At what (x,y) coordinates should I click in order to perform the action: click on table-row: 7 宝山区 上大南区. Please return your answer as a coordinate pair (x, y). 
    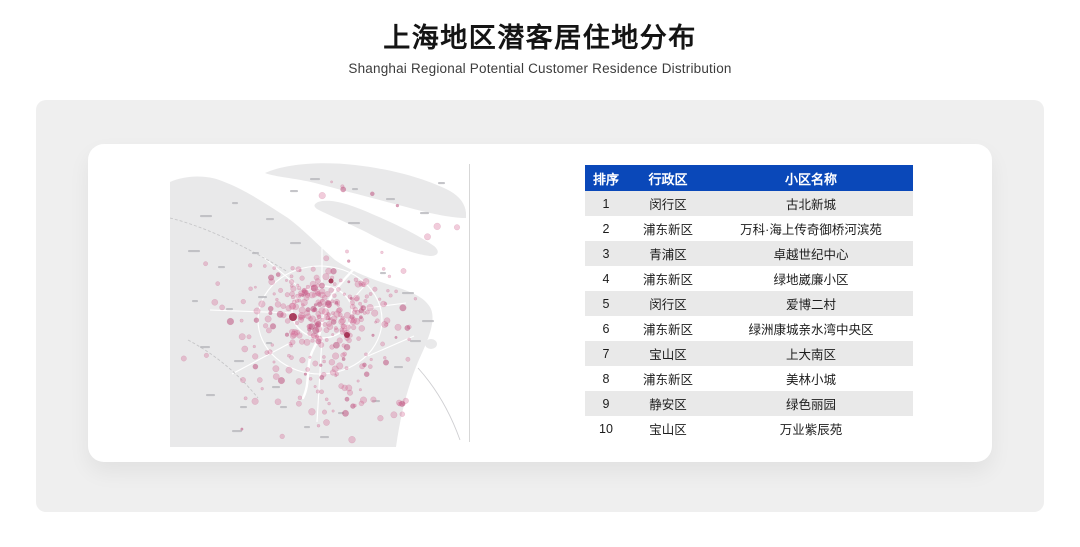
    Looking at the image, I should click on (749, 353).